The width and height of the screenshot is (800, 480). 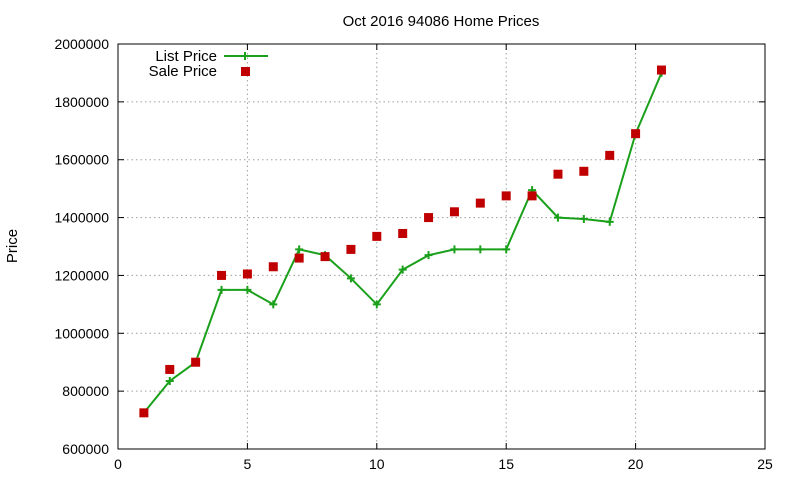 I want to click on x-tick-label: 10, so click(x=377, y=464).